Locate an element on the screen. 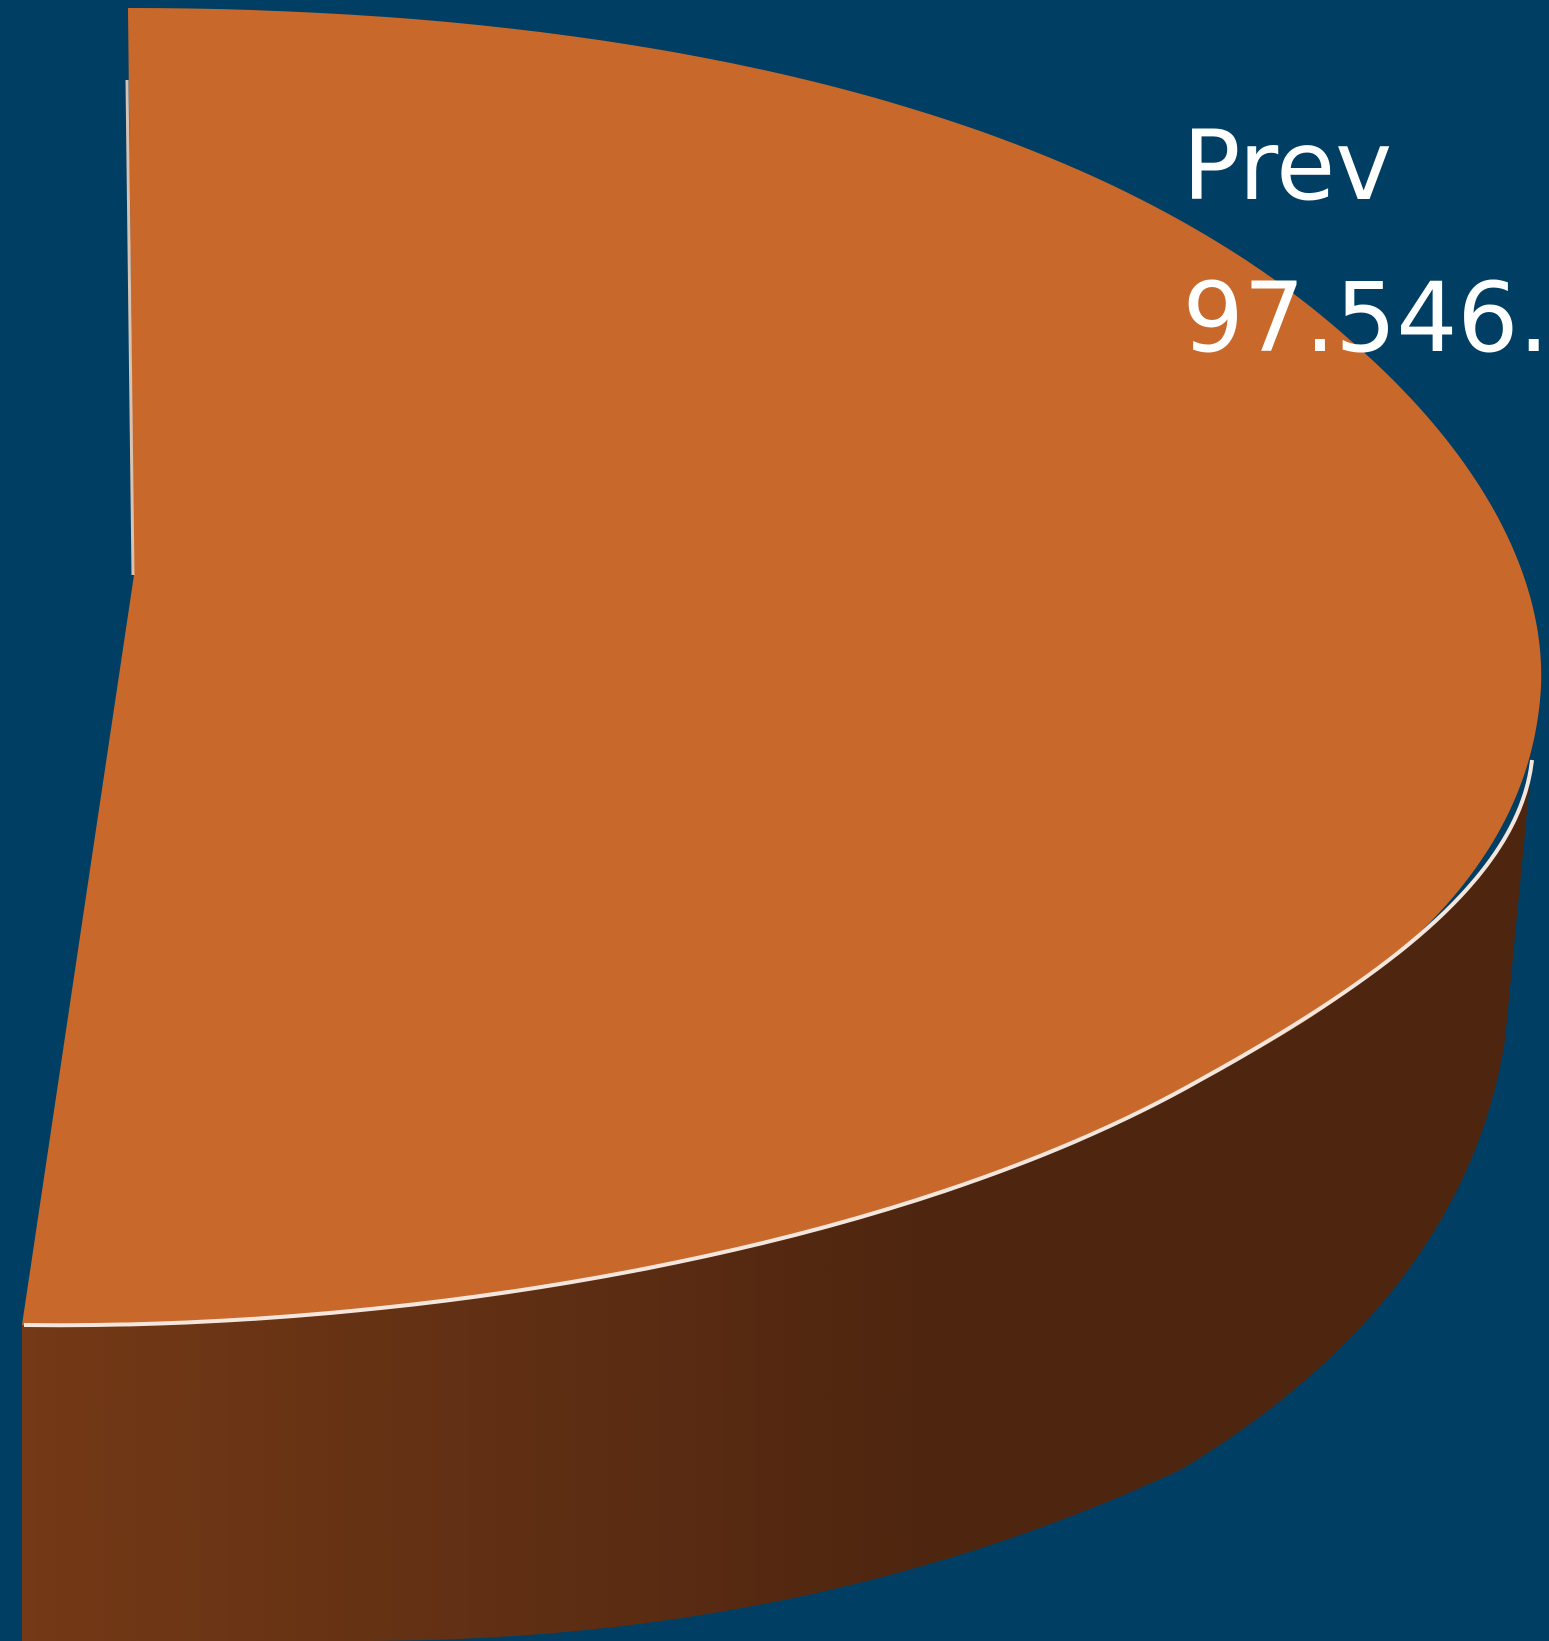 The image size is (1549, 1641). slice-data-label: Prev 97.546. is located at coordinates (1366, 242).